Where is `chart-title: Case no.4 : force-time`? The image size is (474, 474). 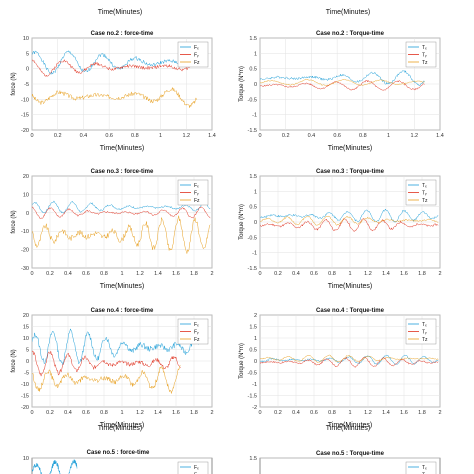 chart-title: Case no.4 : force-time is located at coordinates (122, 311).